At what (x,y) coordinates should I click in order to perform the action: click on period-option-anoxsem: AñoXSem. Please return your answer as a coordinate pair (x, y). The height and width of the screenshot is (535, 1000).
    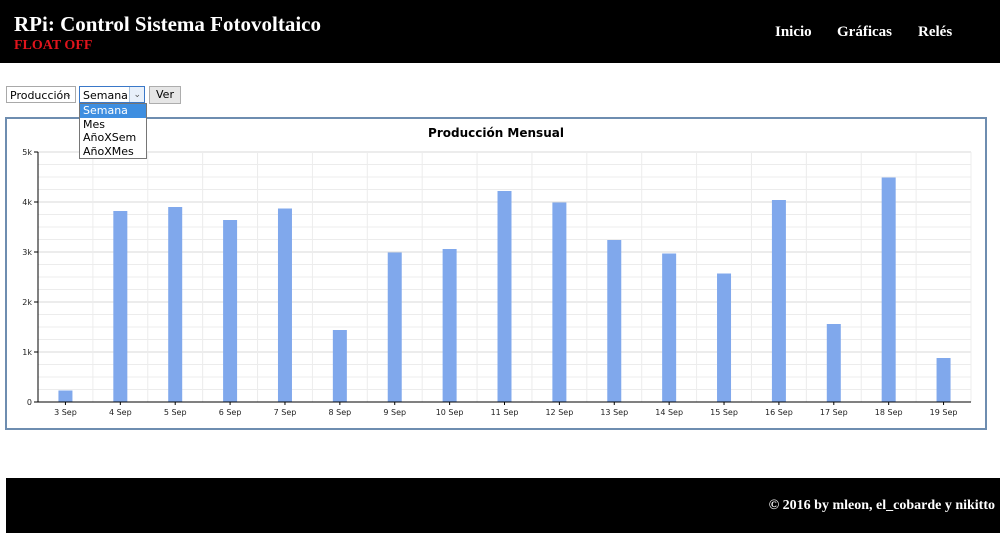
    Looking at the image, I should click on (110, 137).